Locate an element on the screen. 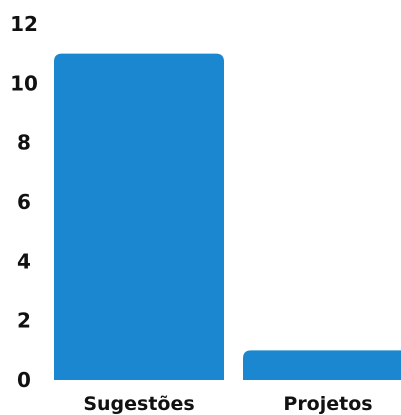  x-category-label: Projetos is located at coordinates (327, 404).